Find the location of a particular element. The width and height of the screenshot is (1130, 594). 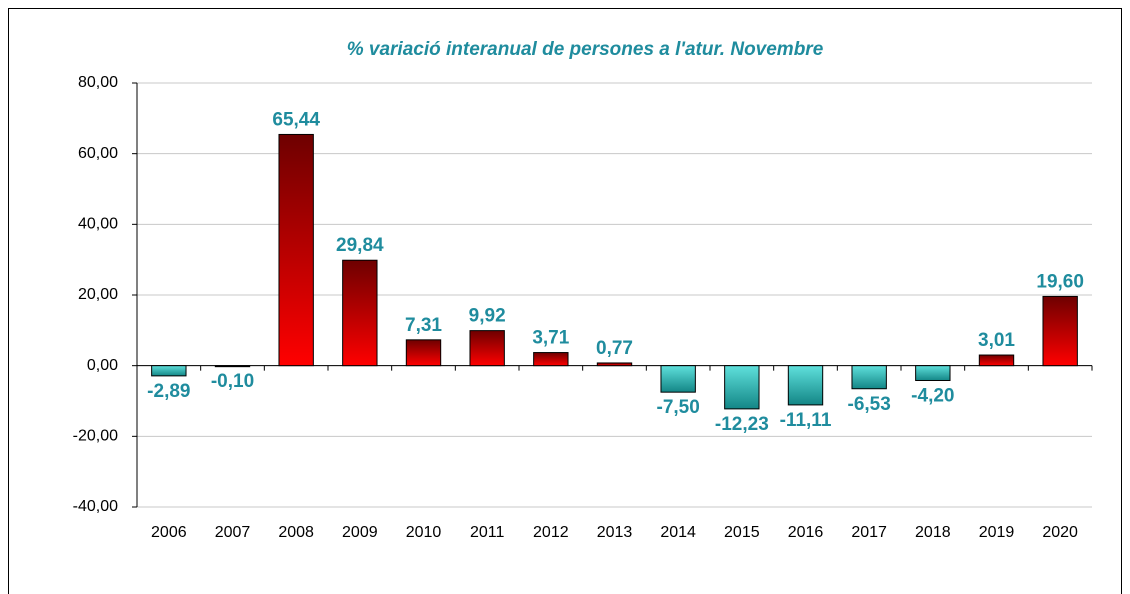

value-label: 65,44 is located at coordinates (296, 119).